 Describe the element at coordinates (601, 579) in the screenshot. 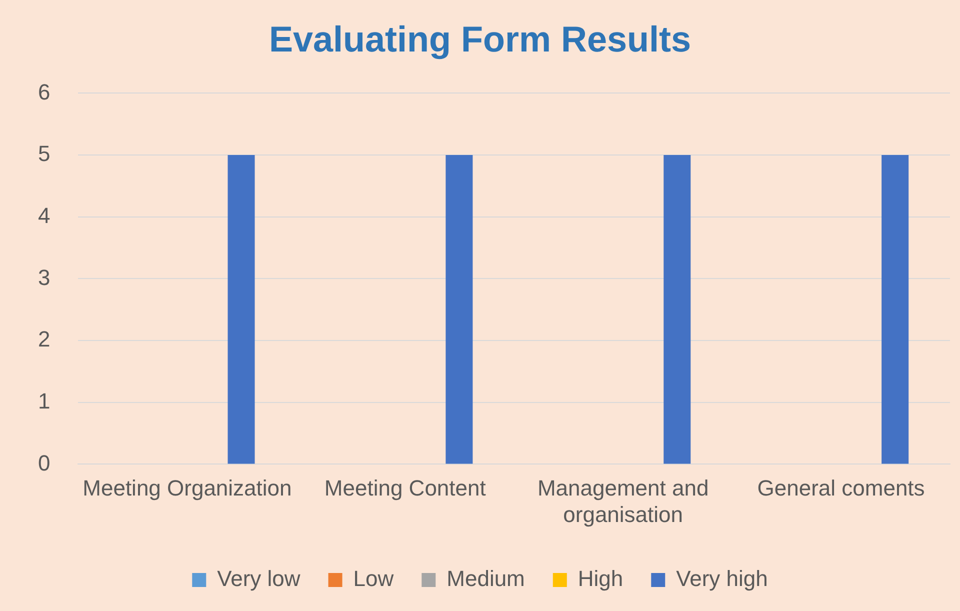

I see `legend-label: High` at that location.